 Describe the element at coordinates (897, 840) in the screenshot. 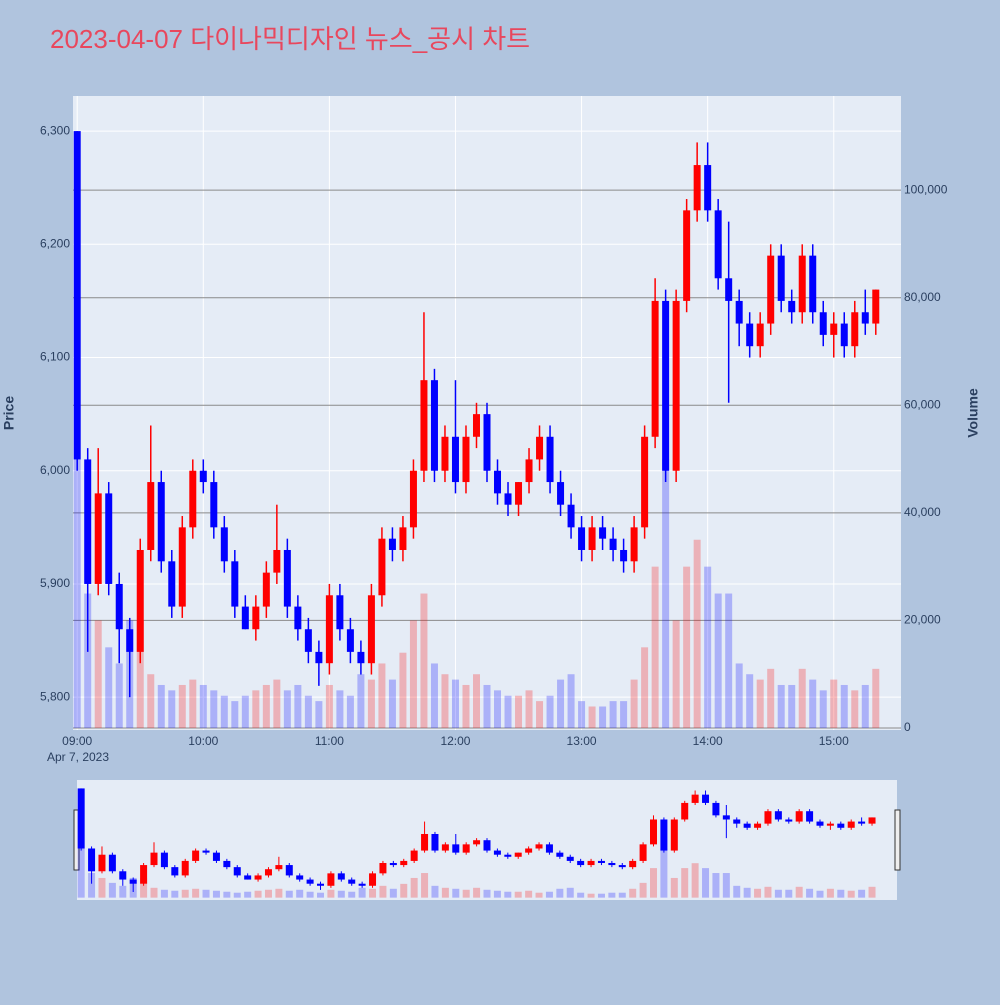

I see `range-handle-right` at that location.